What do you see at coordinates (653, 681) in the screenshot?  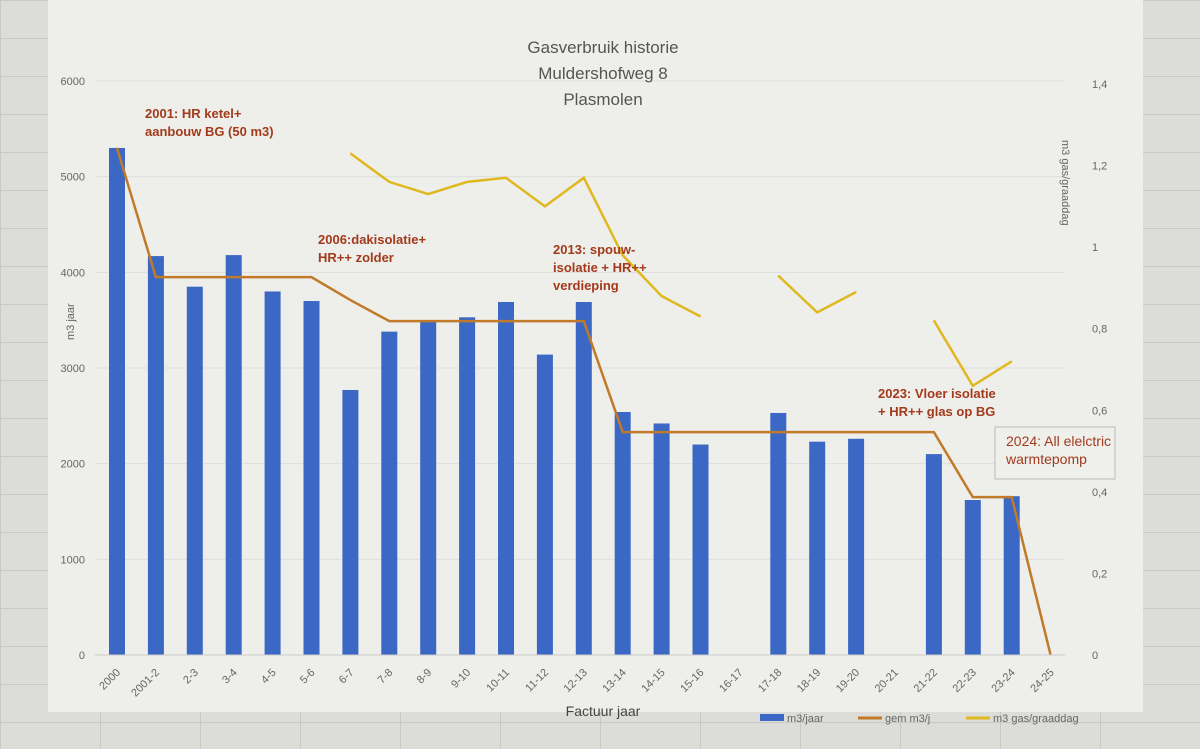 I see `x-tick-label: 14-15` at bounding box center [653, 681].